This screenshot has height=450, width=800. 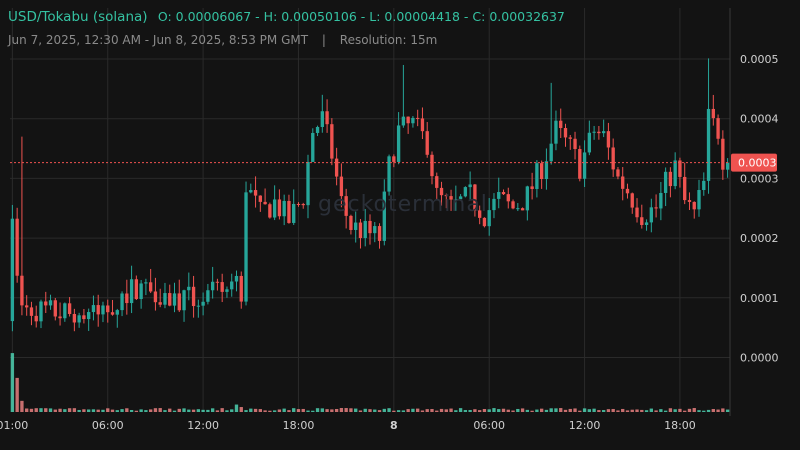 I want to click on last-price-tag: 0.0003, so click(x=754, y=162).